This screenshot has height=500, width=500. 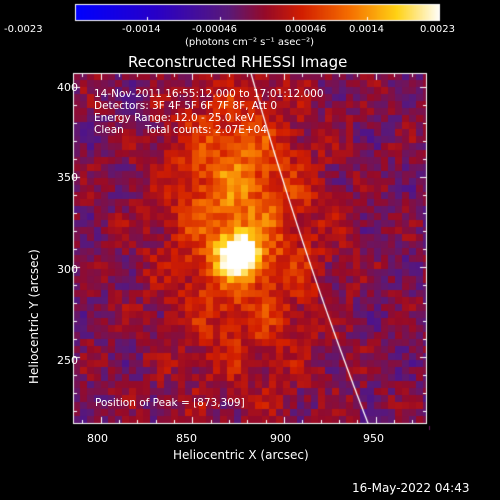 What do you see at coordinates (67, 177) in the screenshot?
I see `y-tick-label: 350` at bounding box center [67, 177].